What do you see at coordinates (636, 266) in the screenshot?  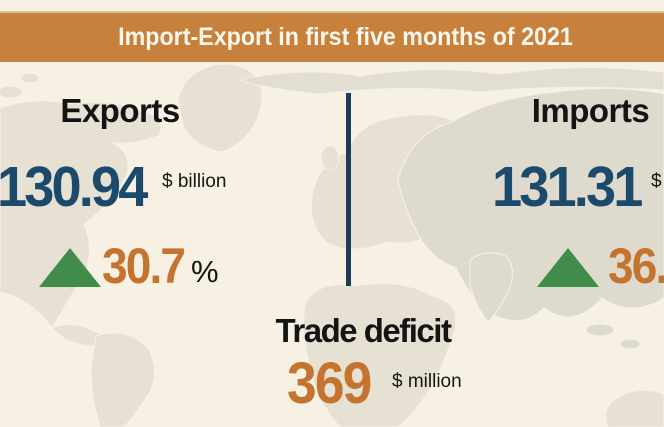 I see `imports-growth-value: 36.` at bounding box center [636, 266].